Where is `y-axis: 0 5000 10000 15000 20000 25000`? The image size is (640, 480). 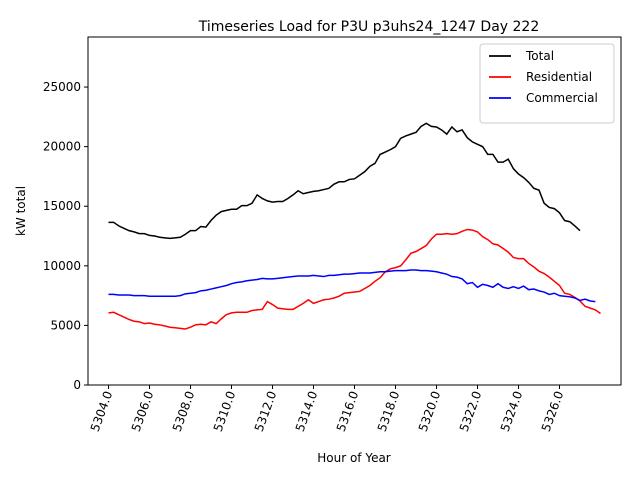
y-axis: 0 5000 10000 15000 20000 25000 is located at coordinates (65, 236).